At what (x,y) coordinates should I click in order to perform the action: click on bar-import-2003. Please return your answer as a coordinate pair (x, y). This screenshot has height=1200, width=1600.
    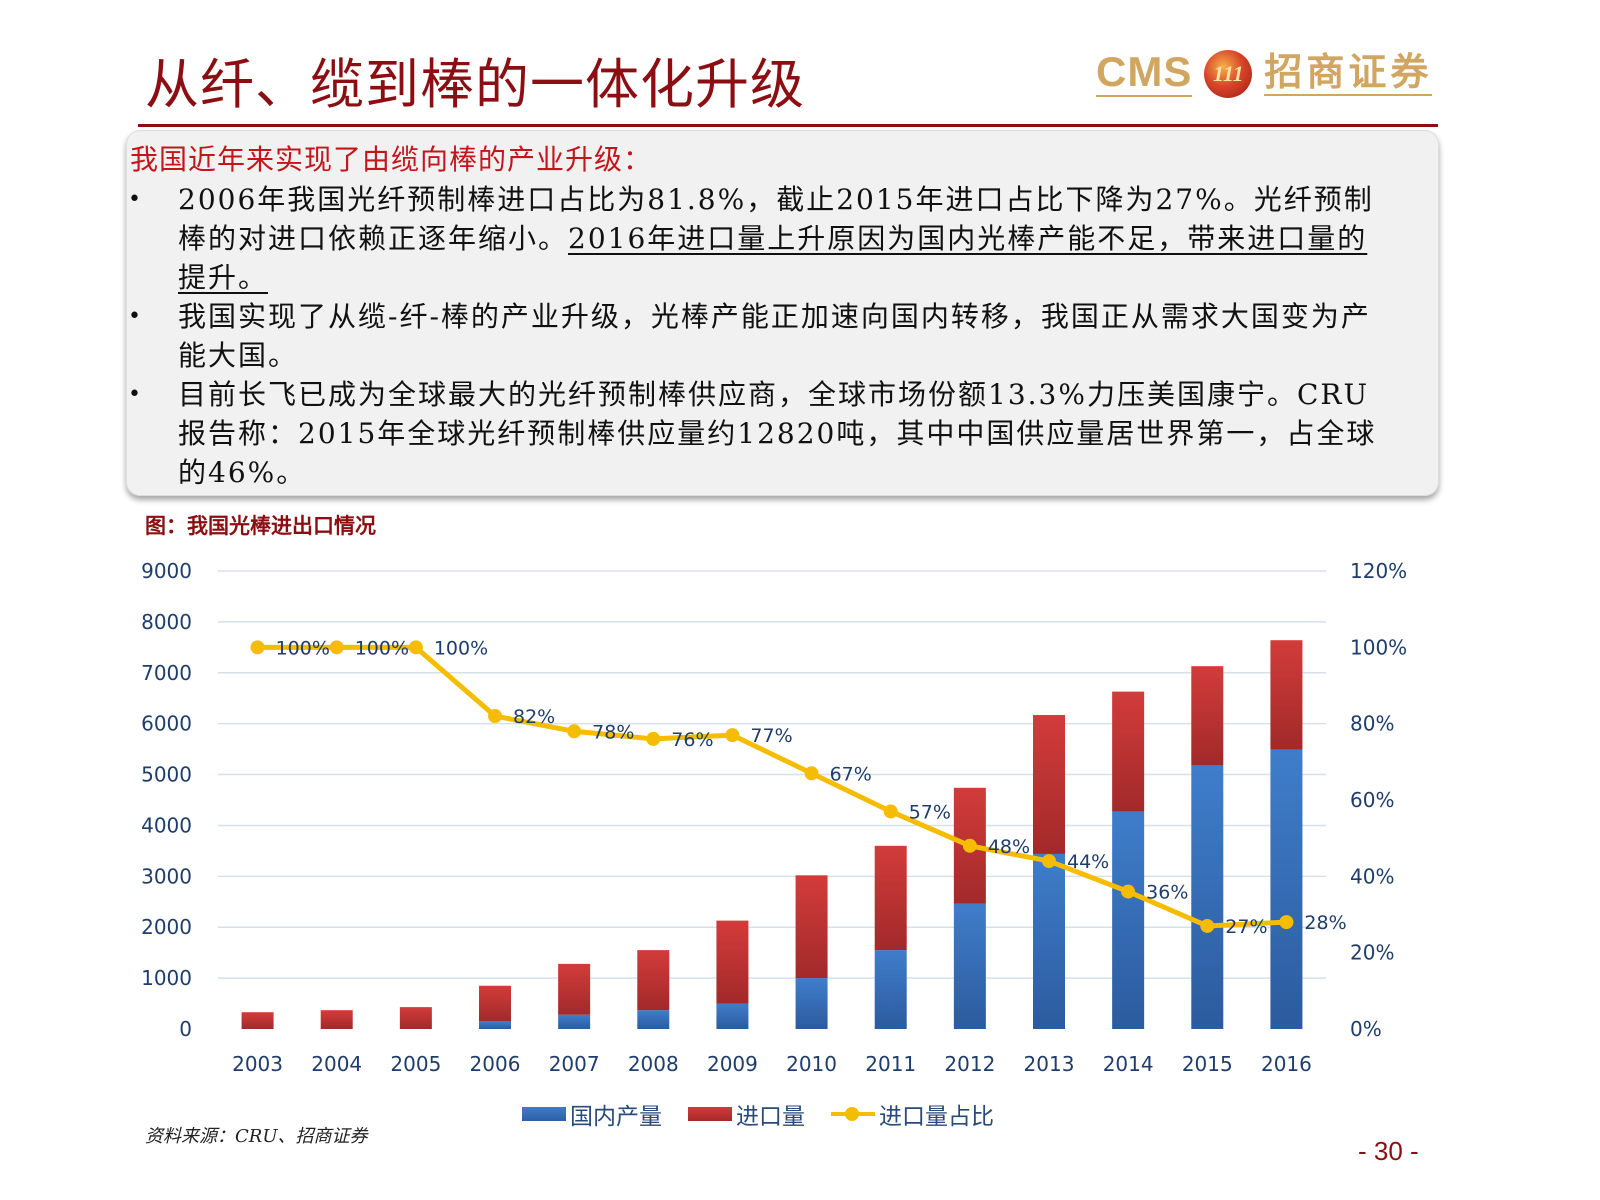
    Looking at the image, I should click on (257, 1020).